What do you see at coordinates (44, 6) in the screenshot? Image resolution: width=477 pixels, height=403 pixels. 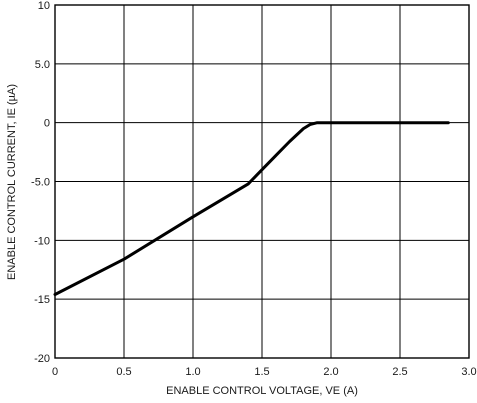 I see `y-tick-label: 10` at bounding box center [44, 6].